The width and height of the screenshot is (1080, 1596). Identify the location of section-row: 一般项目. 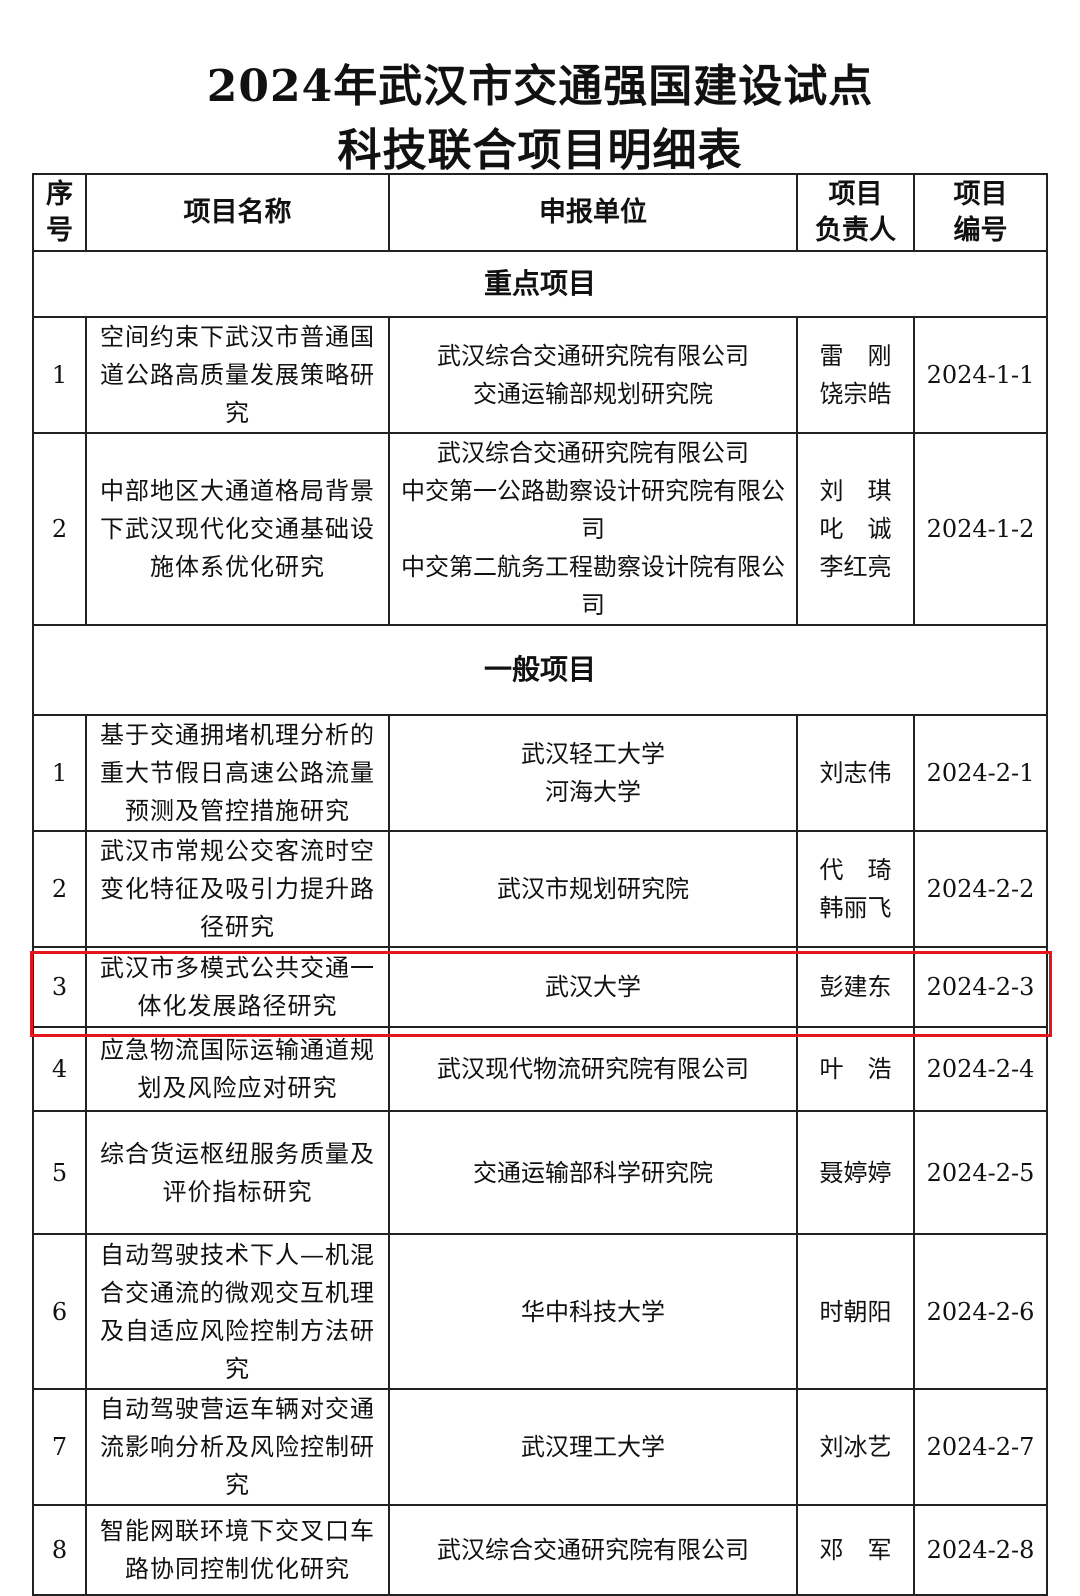
(540, 670).